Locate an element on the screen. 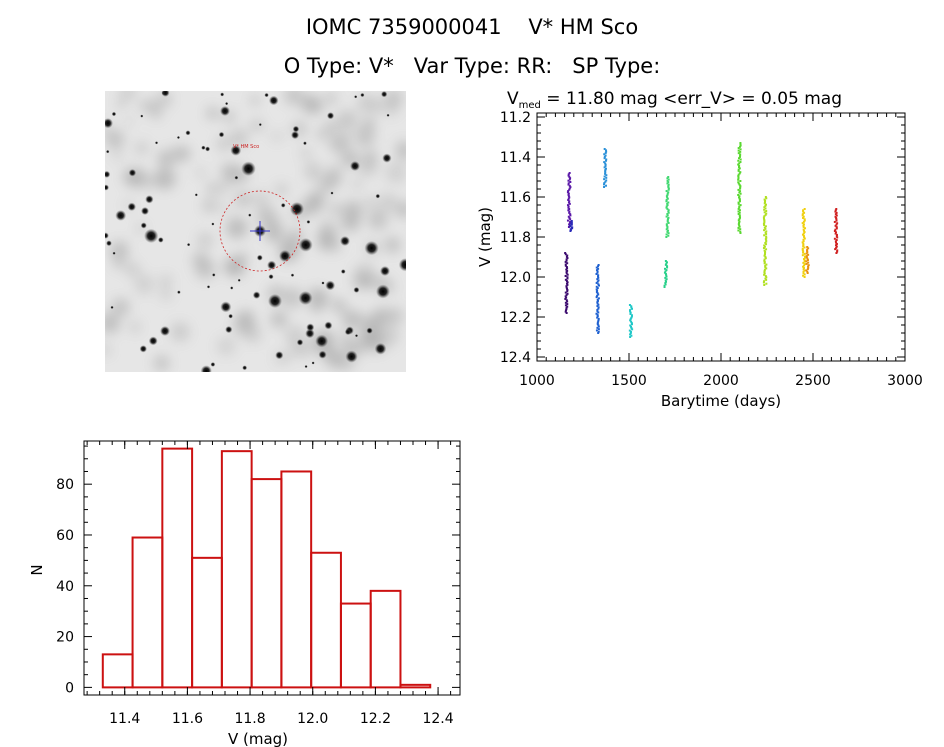 This screenshot has width=944, height=747. hist-ylabel: N is located at coordinates (37, 569).